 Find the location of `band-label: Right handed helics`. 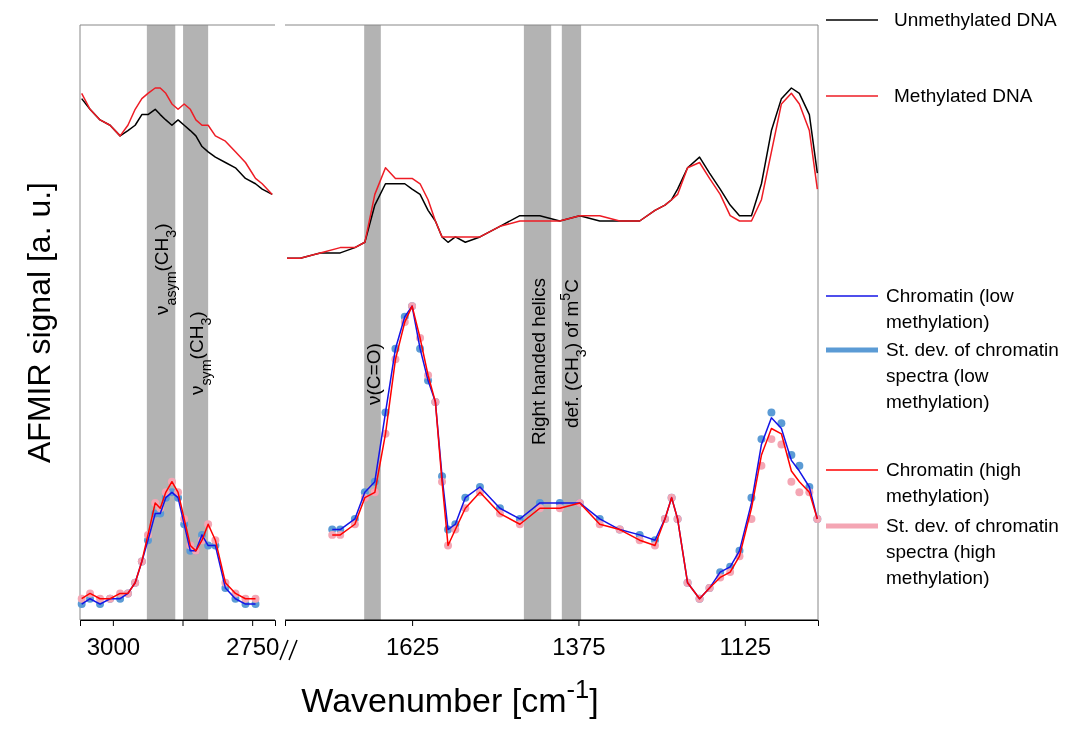

band-label: Right handed helics is located at coordinates (538, 361).